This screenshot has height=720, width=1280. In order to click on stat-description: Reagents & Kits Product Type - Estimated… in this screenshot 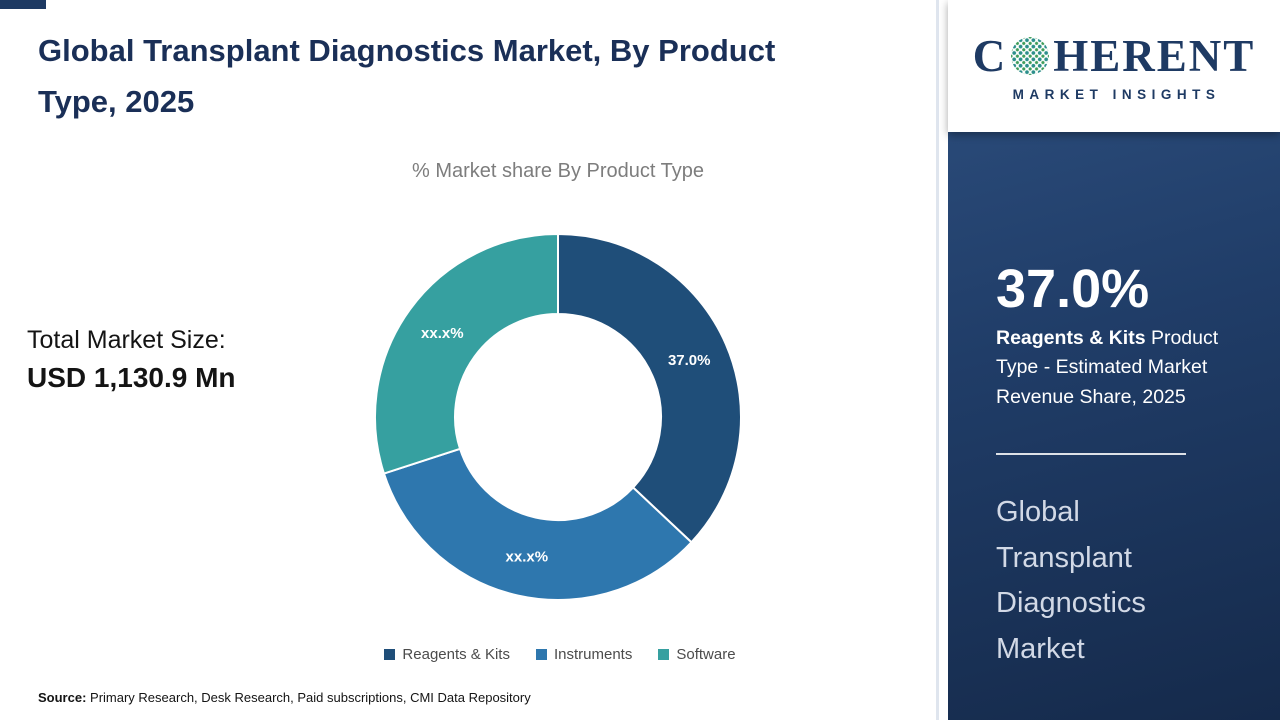, I will do `click(1119, 368)`.